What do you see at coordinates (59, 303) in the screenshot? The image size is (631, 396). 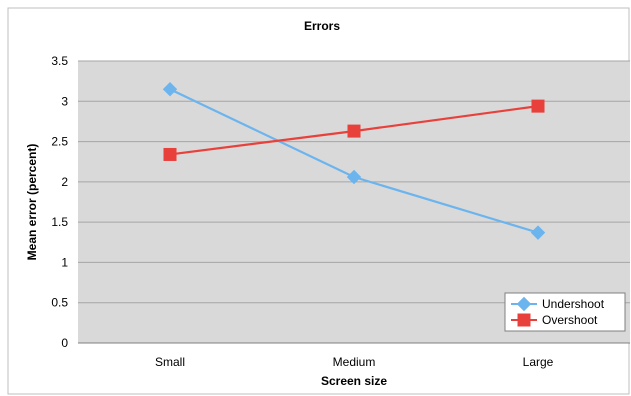 I see `y-tick-label: 0.5` at bounding box center [59, 303].